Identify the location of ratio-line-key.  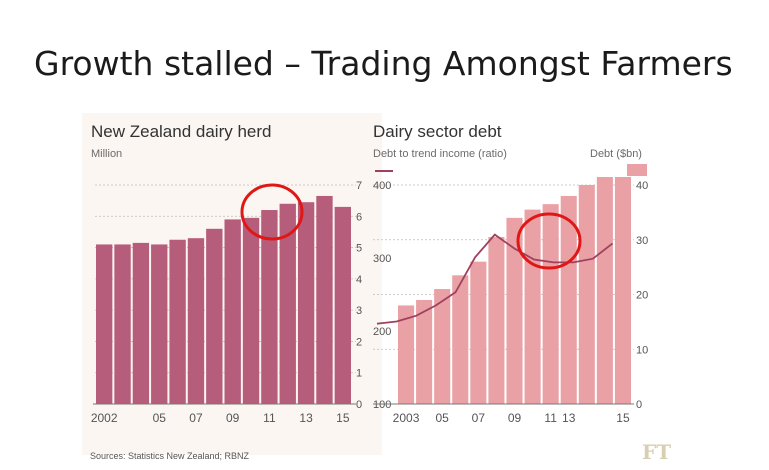
(384, 171).